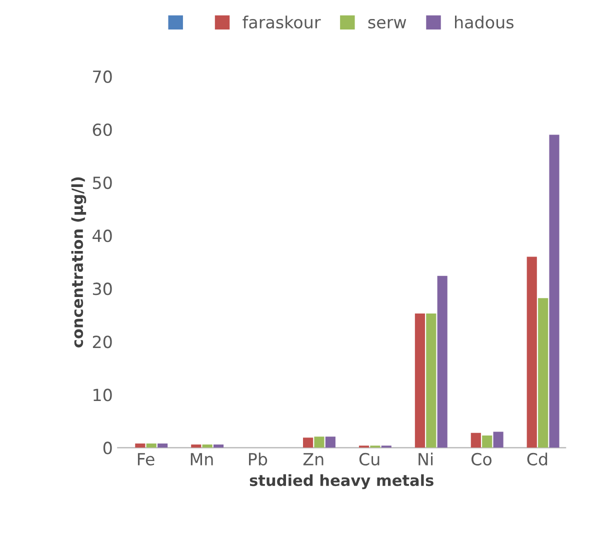 This screenshot has width=589, height=546. I want to click on y-tick-label: 50, so click(102, 183).